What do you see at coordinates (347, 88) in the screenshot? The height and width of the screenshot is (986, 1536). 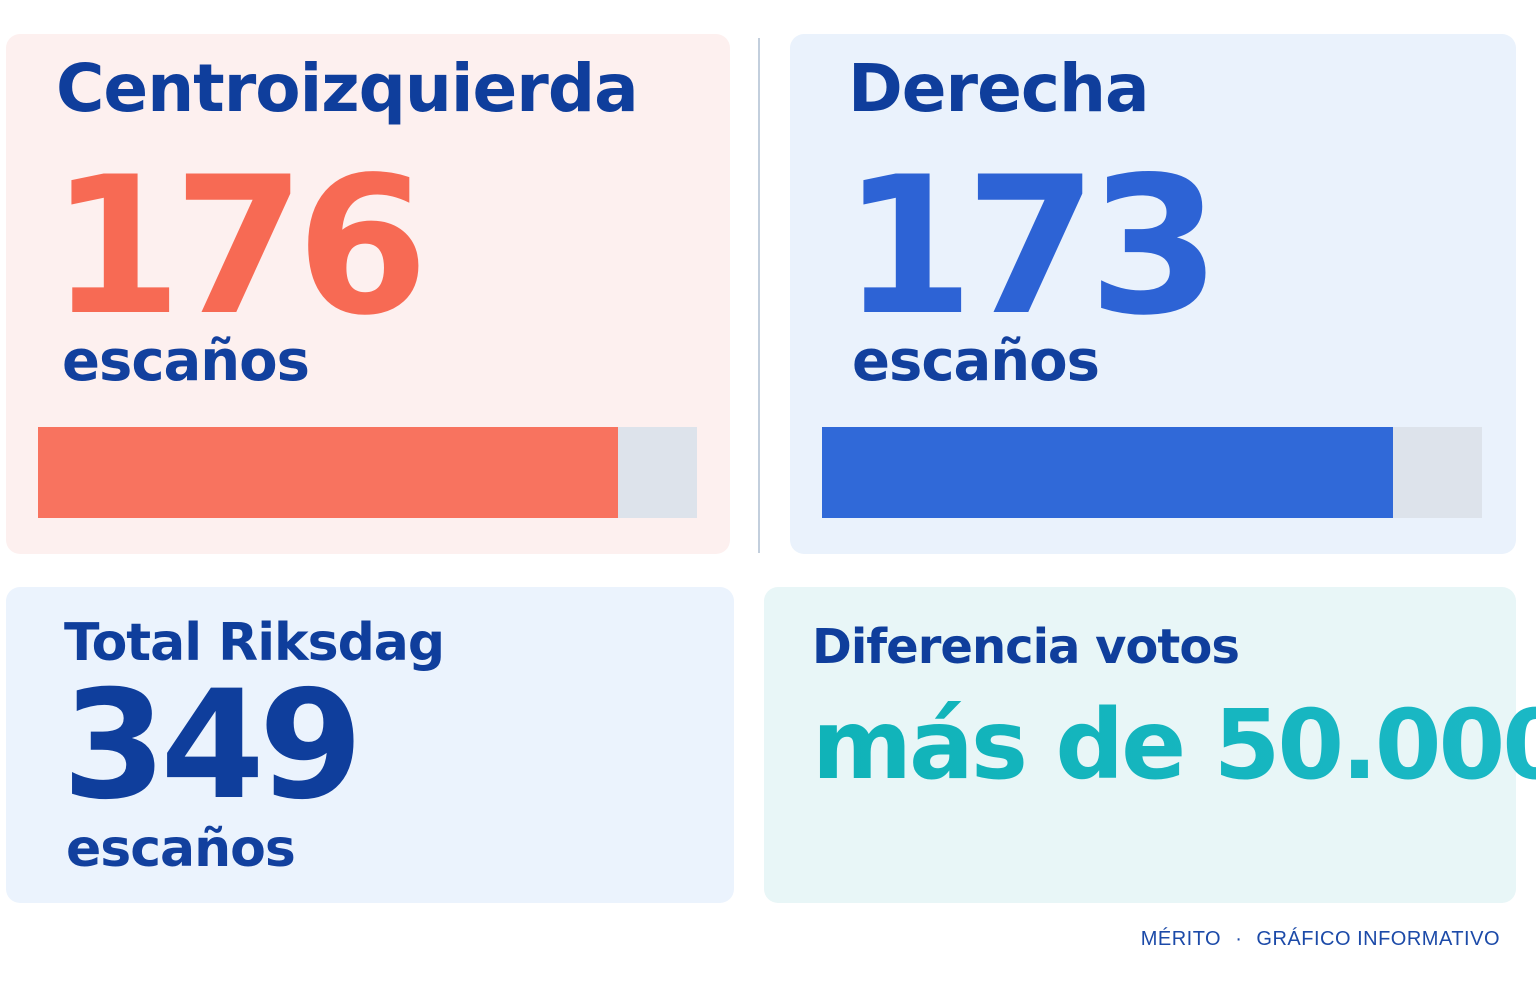 I see `centroizquierda-title: Centroizquierda` at bounding box center [347, 88].